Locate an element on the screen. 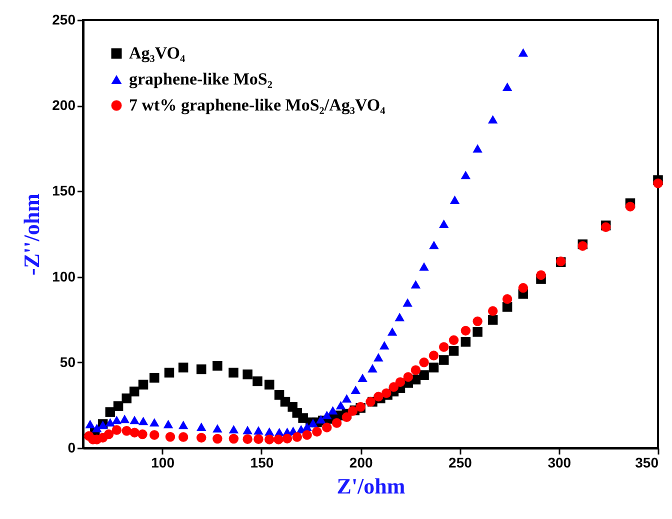 Image resolution: width=672 pixels, height=519 pixels. x-tick-label: 350 is located at coordinates (647, 462).